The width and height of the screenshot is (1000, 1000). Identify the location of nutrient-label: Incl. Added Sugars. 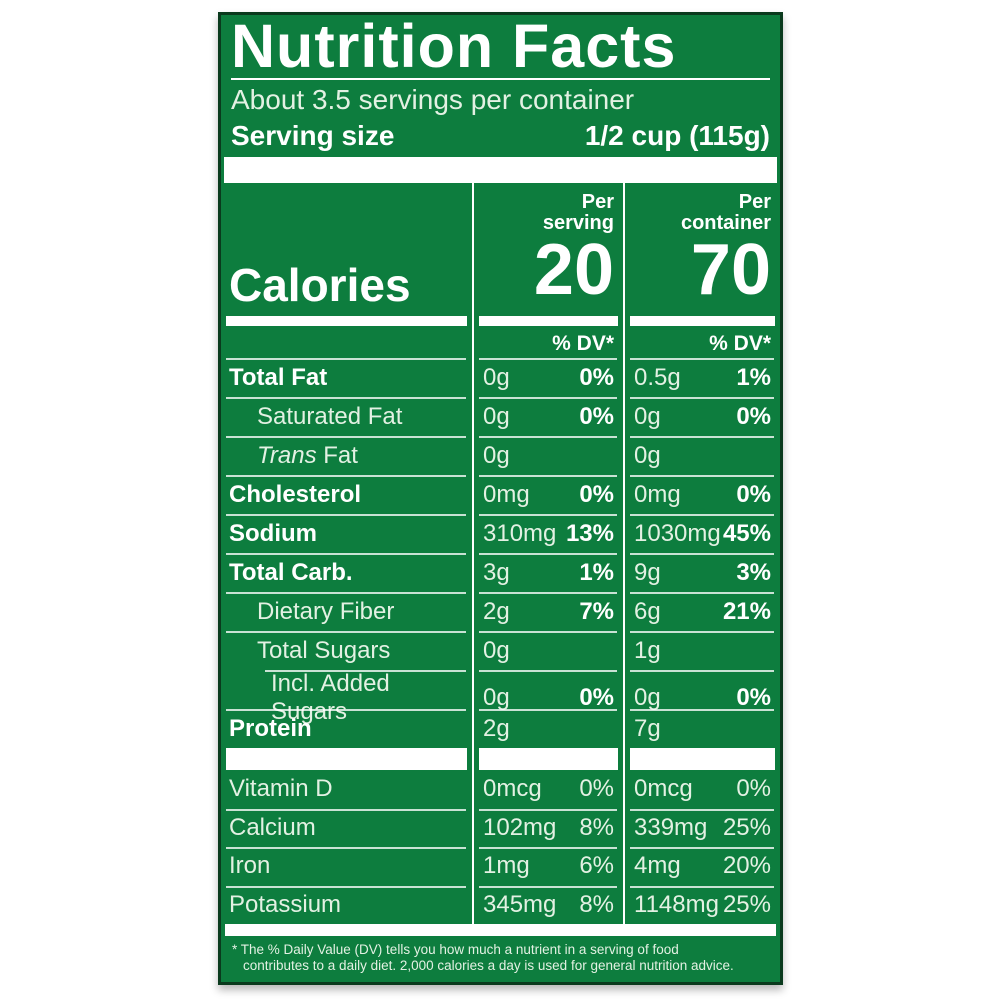
(330, 697).